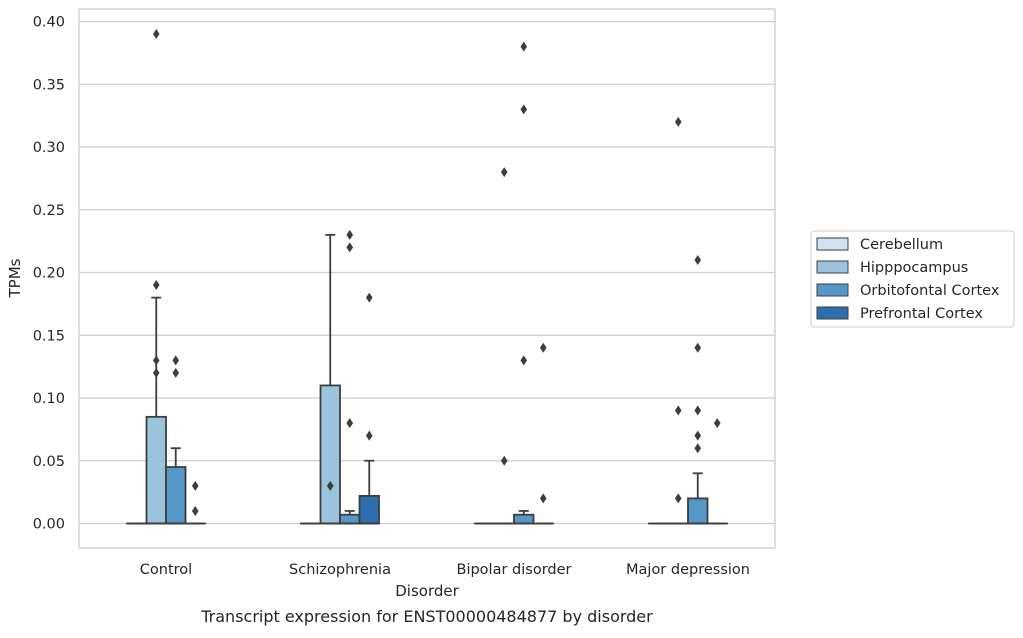  Describe the element at coordinates (166, 570) in the screenshot. I see `x-tick-label: Control` at that location.